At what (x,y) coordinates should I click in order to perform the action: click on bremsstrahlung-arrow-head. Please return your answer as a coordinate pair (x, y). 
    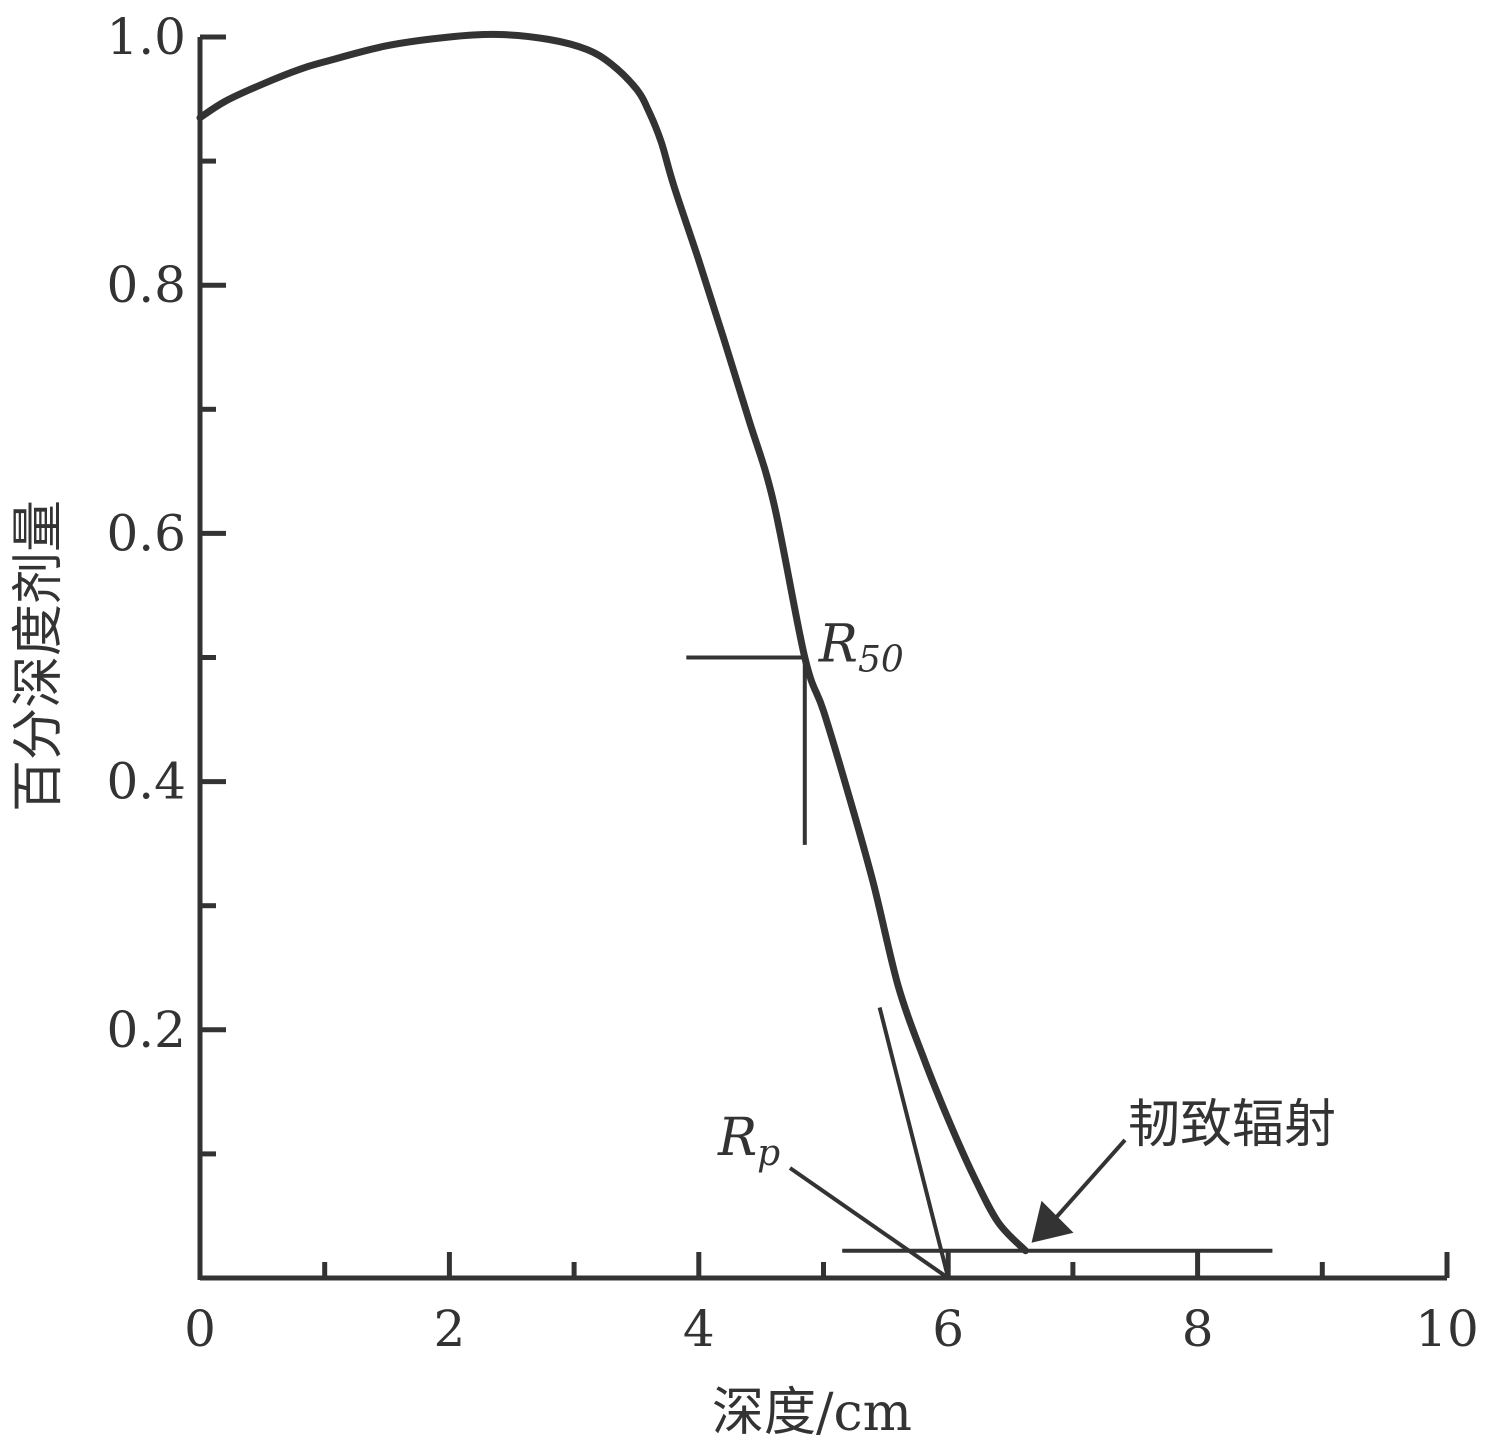
    Looking at the image, I should click on (1052, 1221).